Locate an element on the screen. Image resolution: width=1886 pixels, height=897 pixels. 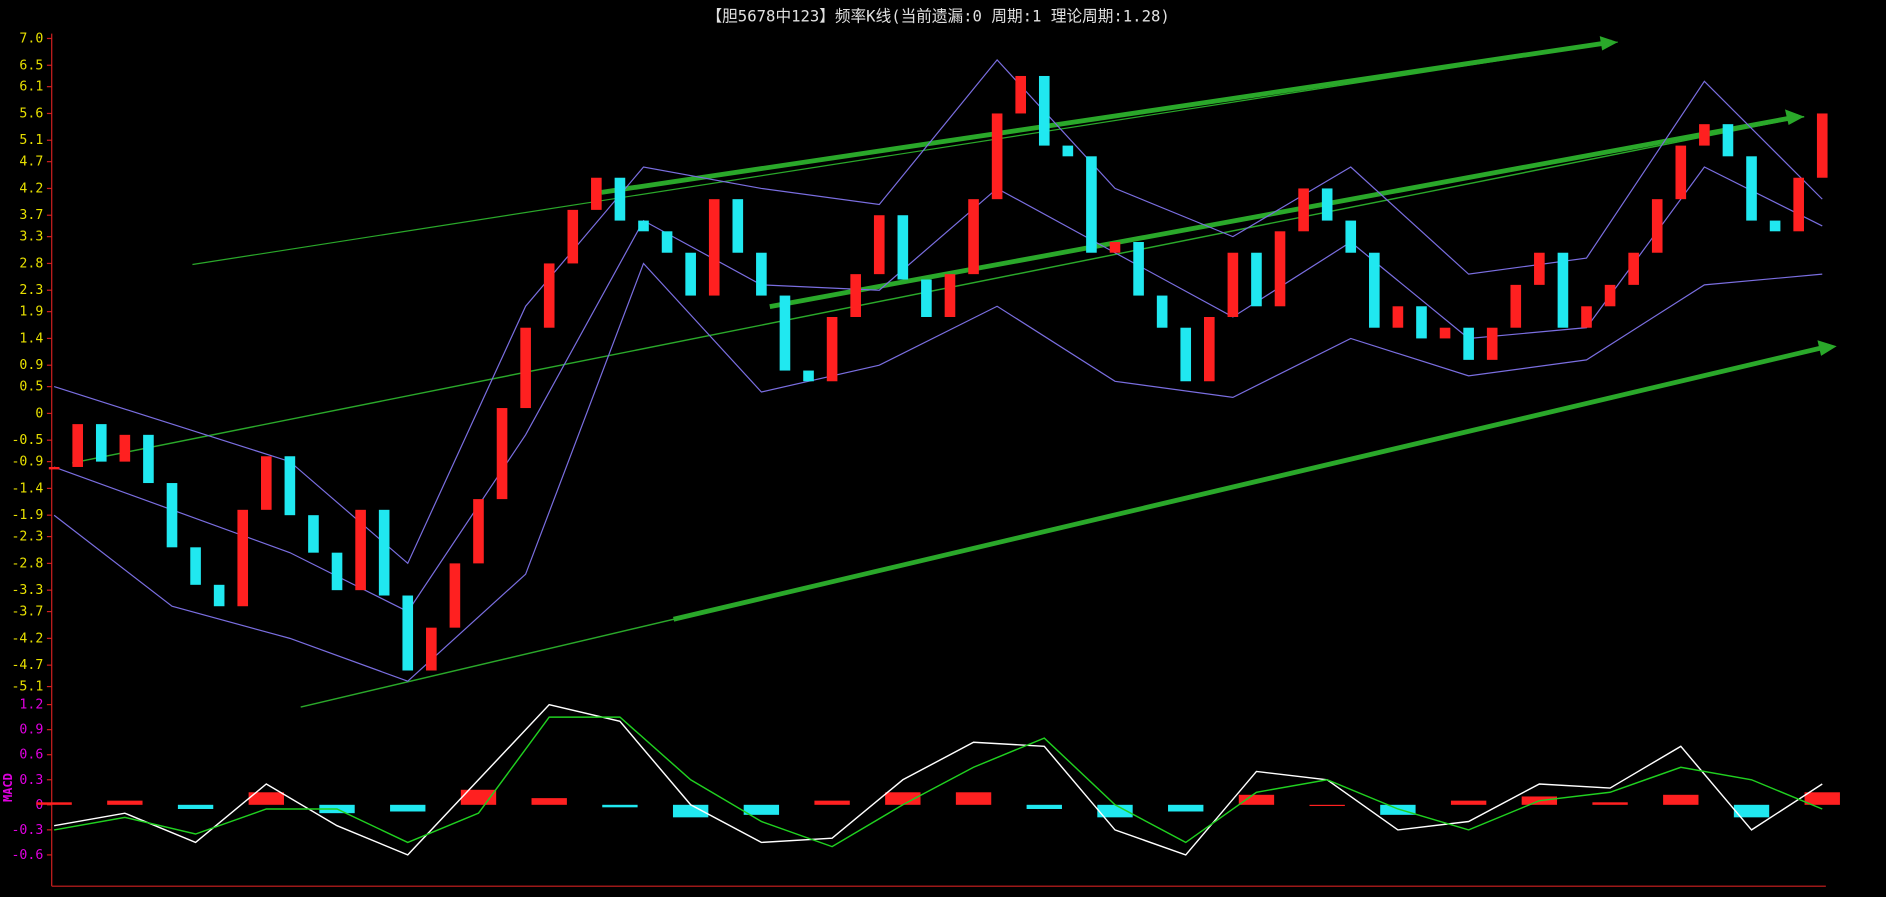
y-tick-label: -0.5 is located at coordinates (27, 440).